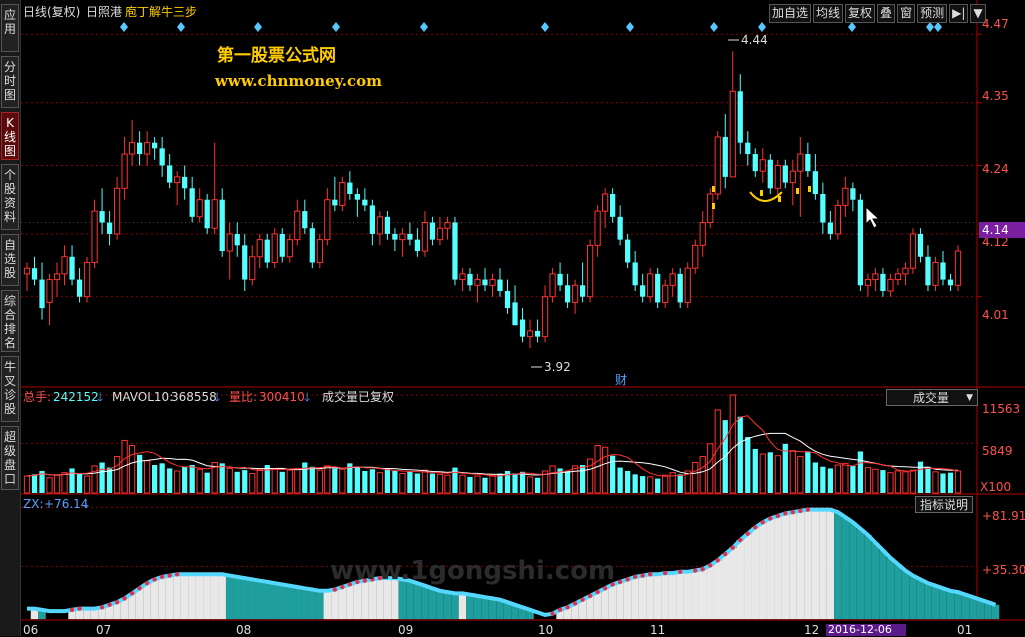 This screenshot has width=1025, height=637. I want to click on toolbar-button-5: 预测, so click(932, 13).